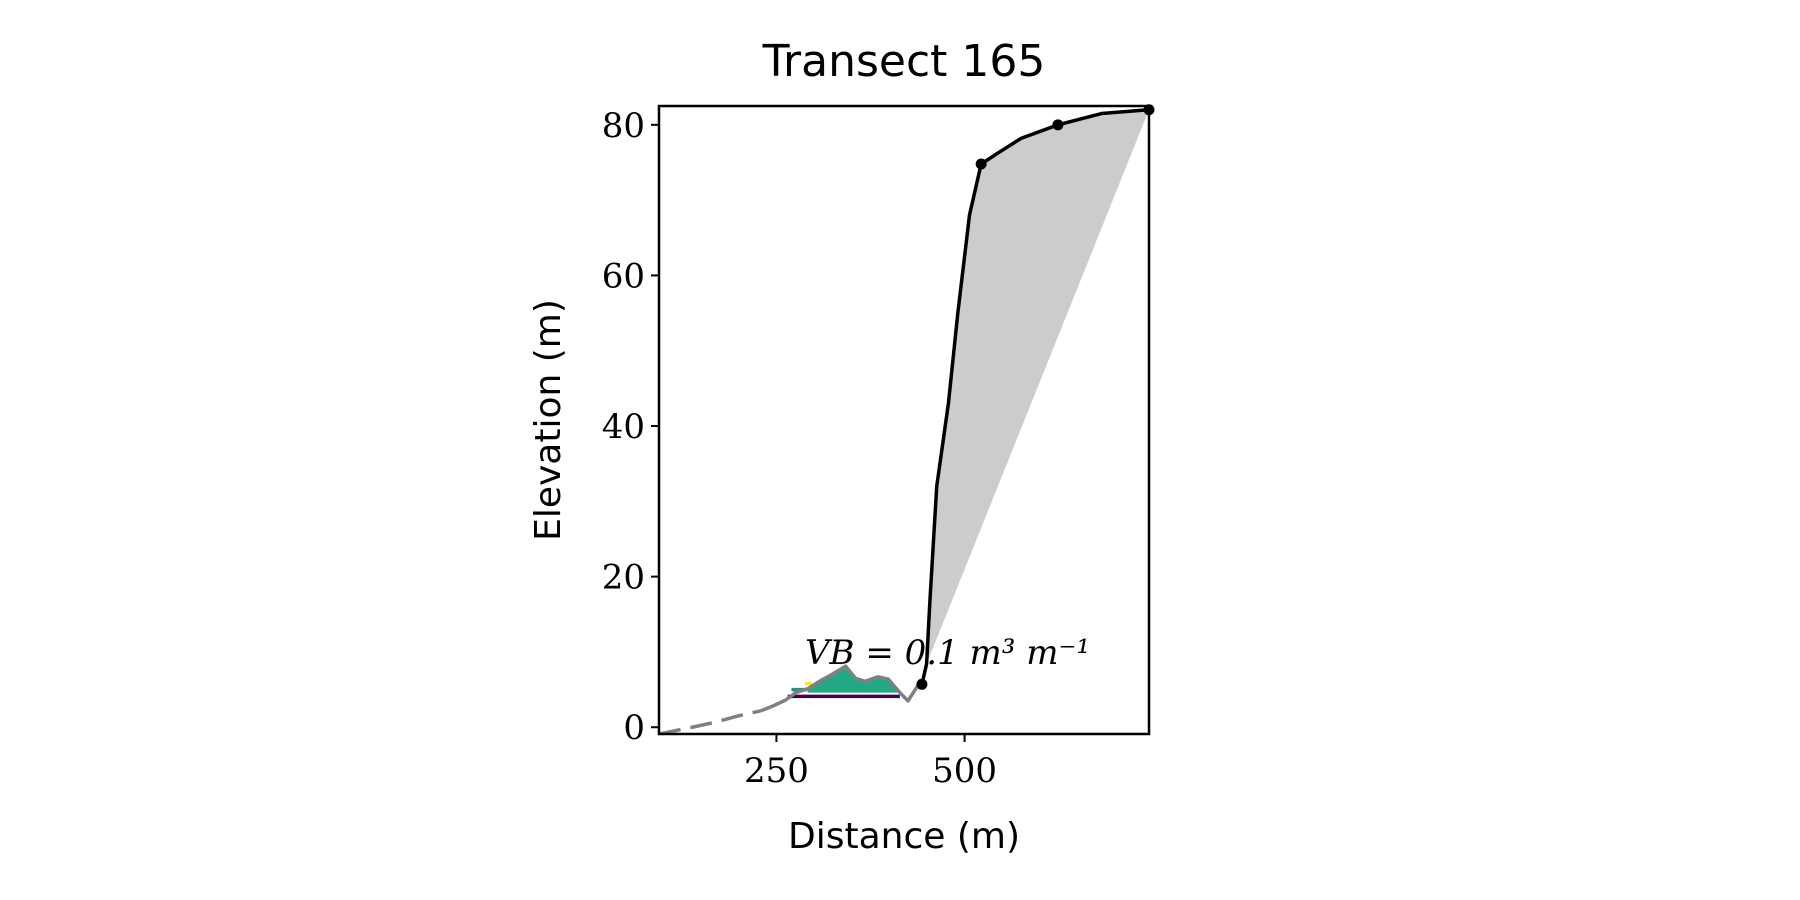 Image resolution: width=1800 pixels, height=900 pixels. What do you see at coordinates (853, 679) in the screenshot?
I see `filled-area` at bounding box center [853, 679].